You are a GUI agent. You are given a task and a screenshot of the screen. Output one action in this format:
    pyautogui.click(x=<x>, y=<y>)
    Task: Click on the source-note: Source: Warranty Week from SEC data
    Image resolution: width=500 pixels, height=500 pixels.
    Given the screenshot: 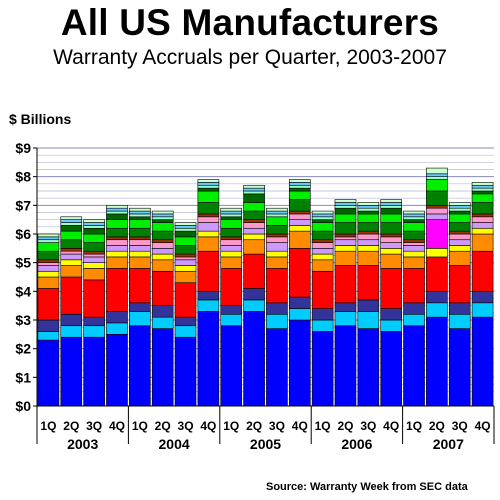 What is the action you would take?
    pyautogui.click(x=367, y=487)
    